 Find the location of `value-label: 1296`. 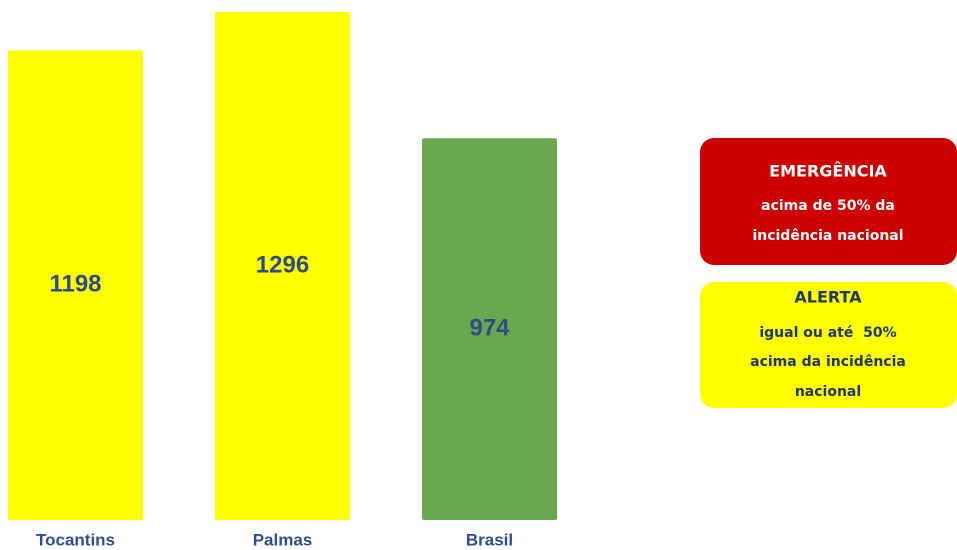

value-label: 1296 is located at coordinates (282, 264).